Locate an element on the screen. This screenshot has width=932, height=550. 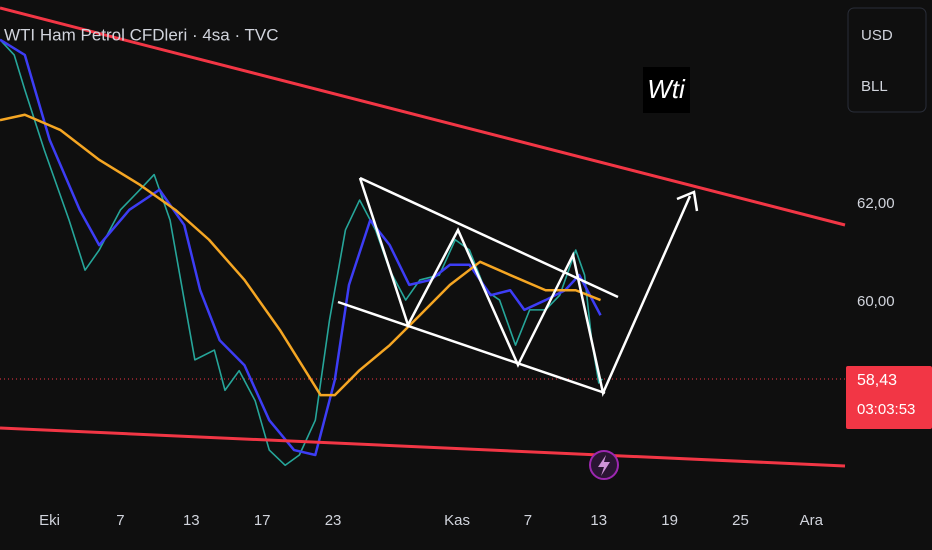
countdown: 03:03:53 is located at coordinates (886, 409).